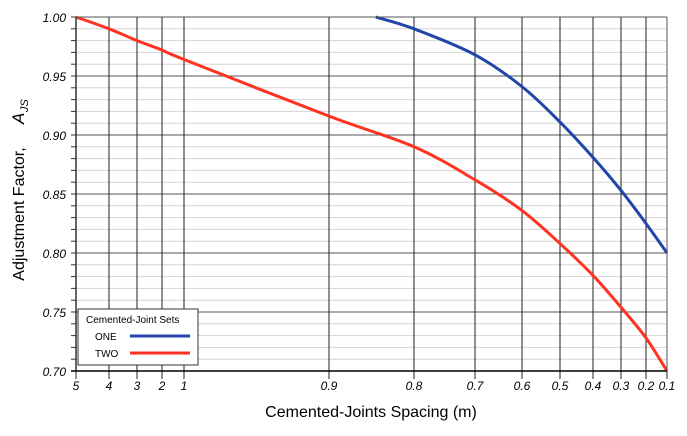 The image size is (687, 436). What do you see at coordinates (476, 386) in the screenshot?
I see `x-tick-label: 0.7` at bounding box center [476, 386].